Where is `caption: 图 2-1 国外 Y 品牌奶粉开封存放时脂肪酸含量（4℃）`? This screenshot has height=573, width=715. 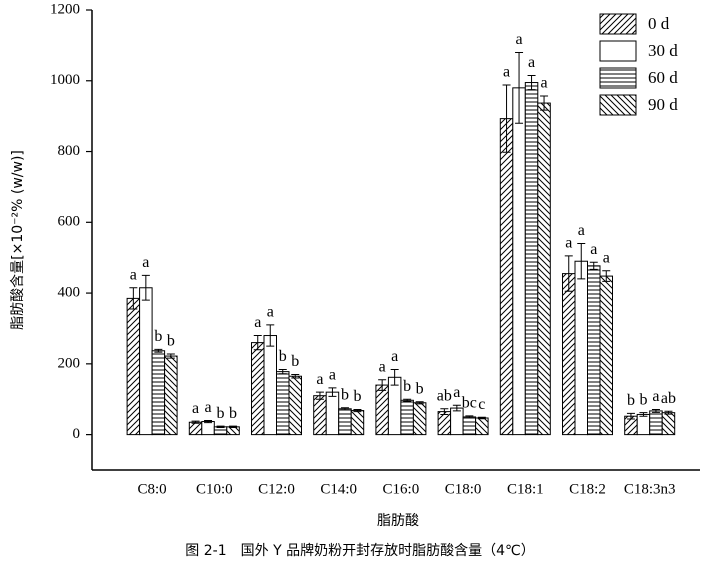 caption: 图 2-1 国外 Y 品牌奶粉开封存放时脂肪酸含量（4℃） is located at coordinates (359, 550).